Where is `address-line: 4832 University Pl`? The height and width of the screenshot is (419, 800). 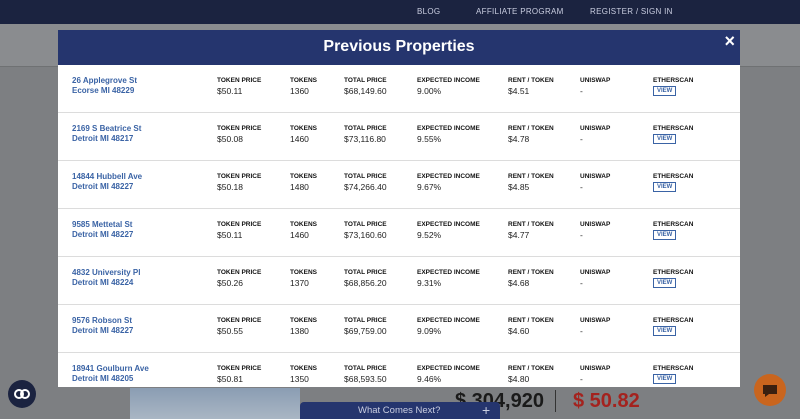 address-line: 4832 University Pl is located at coordinates (106, 272).